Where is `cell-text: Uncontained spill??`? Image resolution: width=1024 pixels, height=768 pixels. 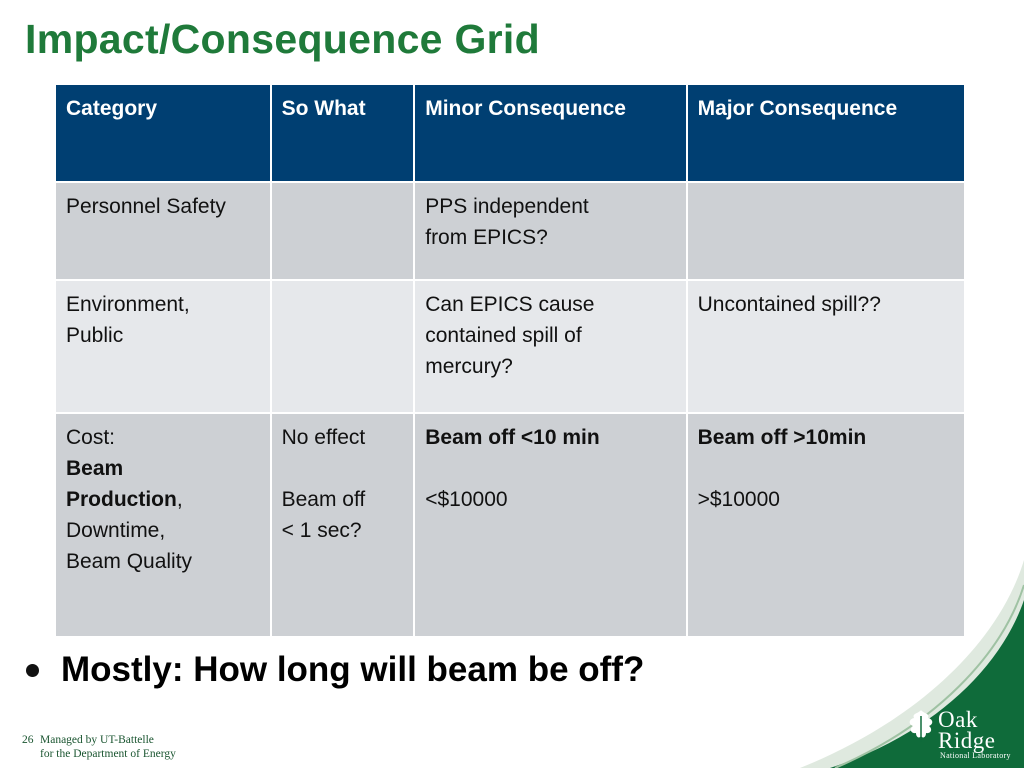
cell-text: Uncontained spill?? is located at coordinates (789, 304).